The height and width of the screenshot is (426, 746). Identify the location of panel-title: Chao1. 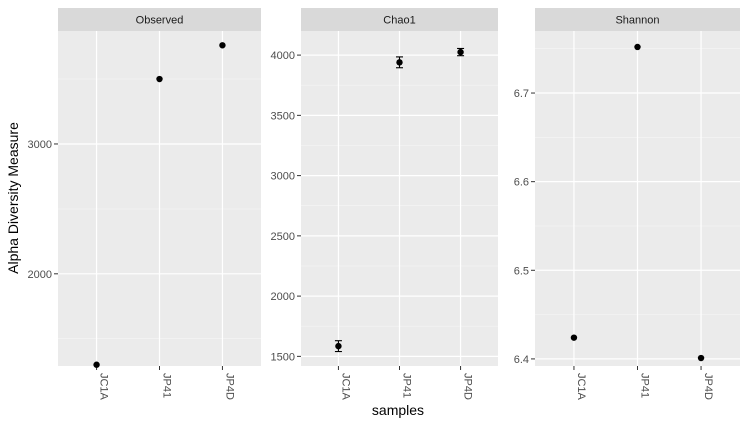
(399, 21).